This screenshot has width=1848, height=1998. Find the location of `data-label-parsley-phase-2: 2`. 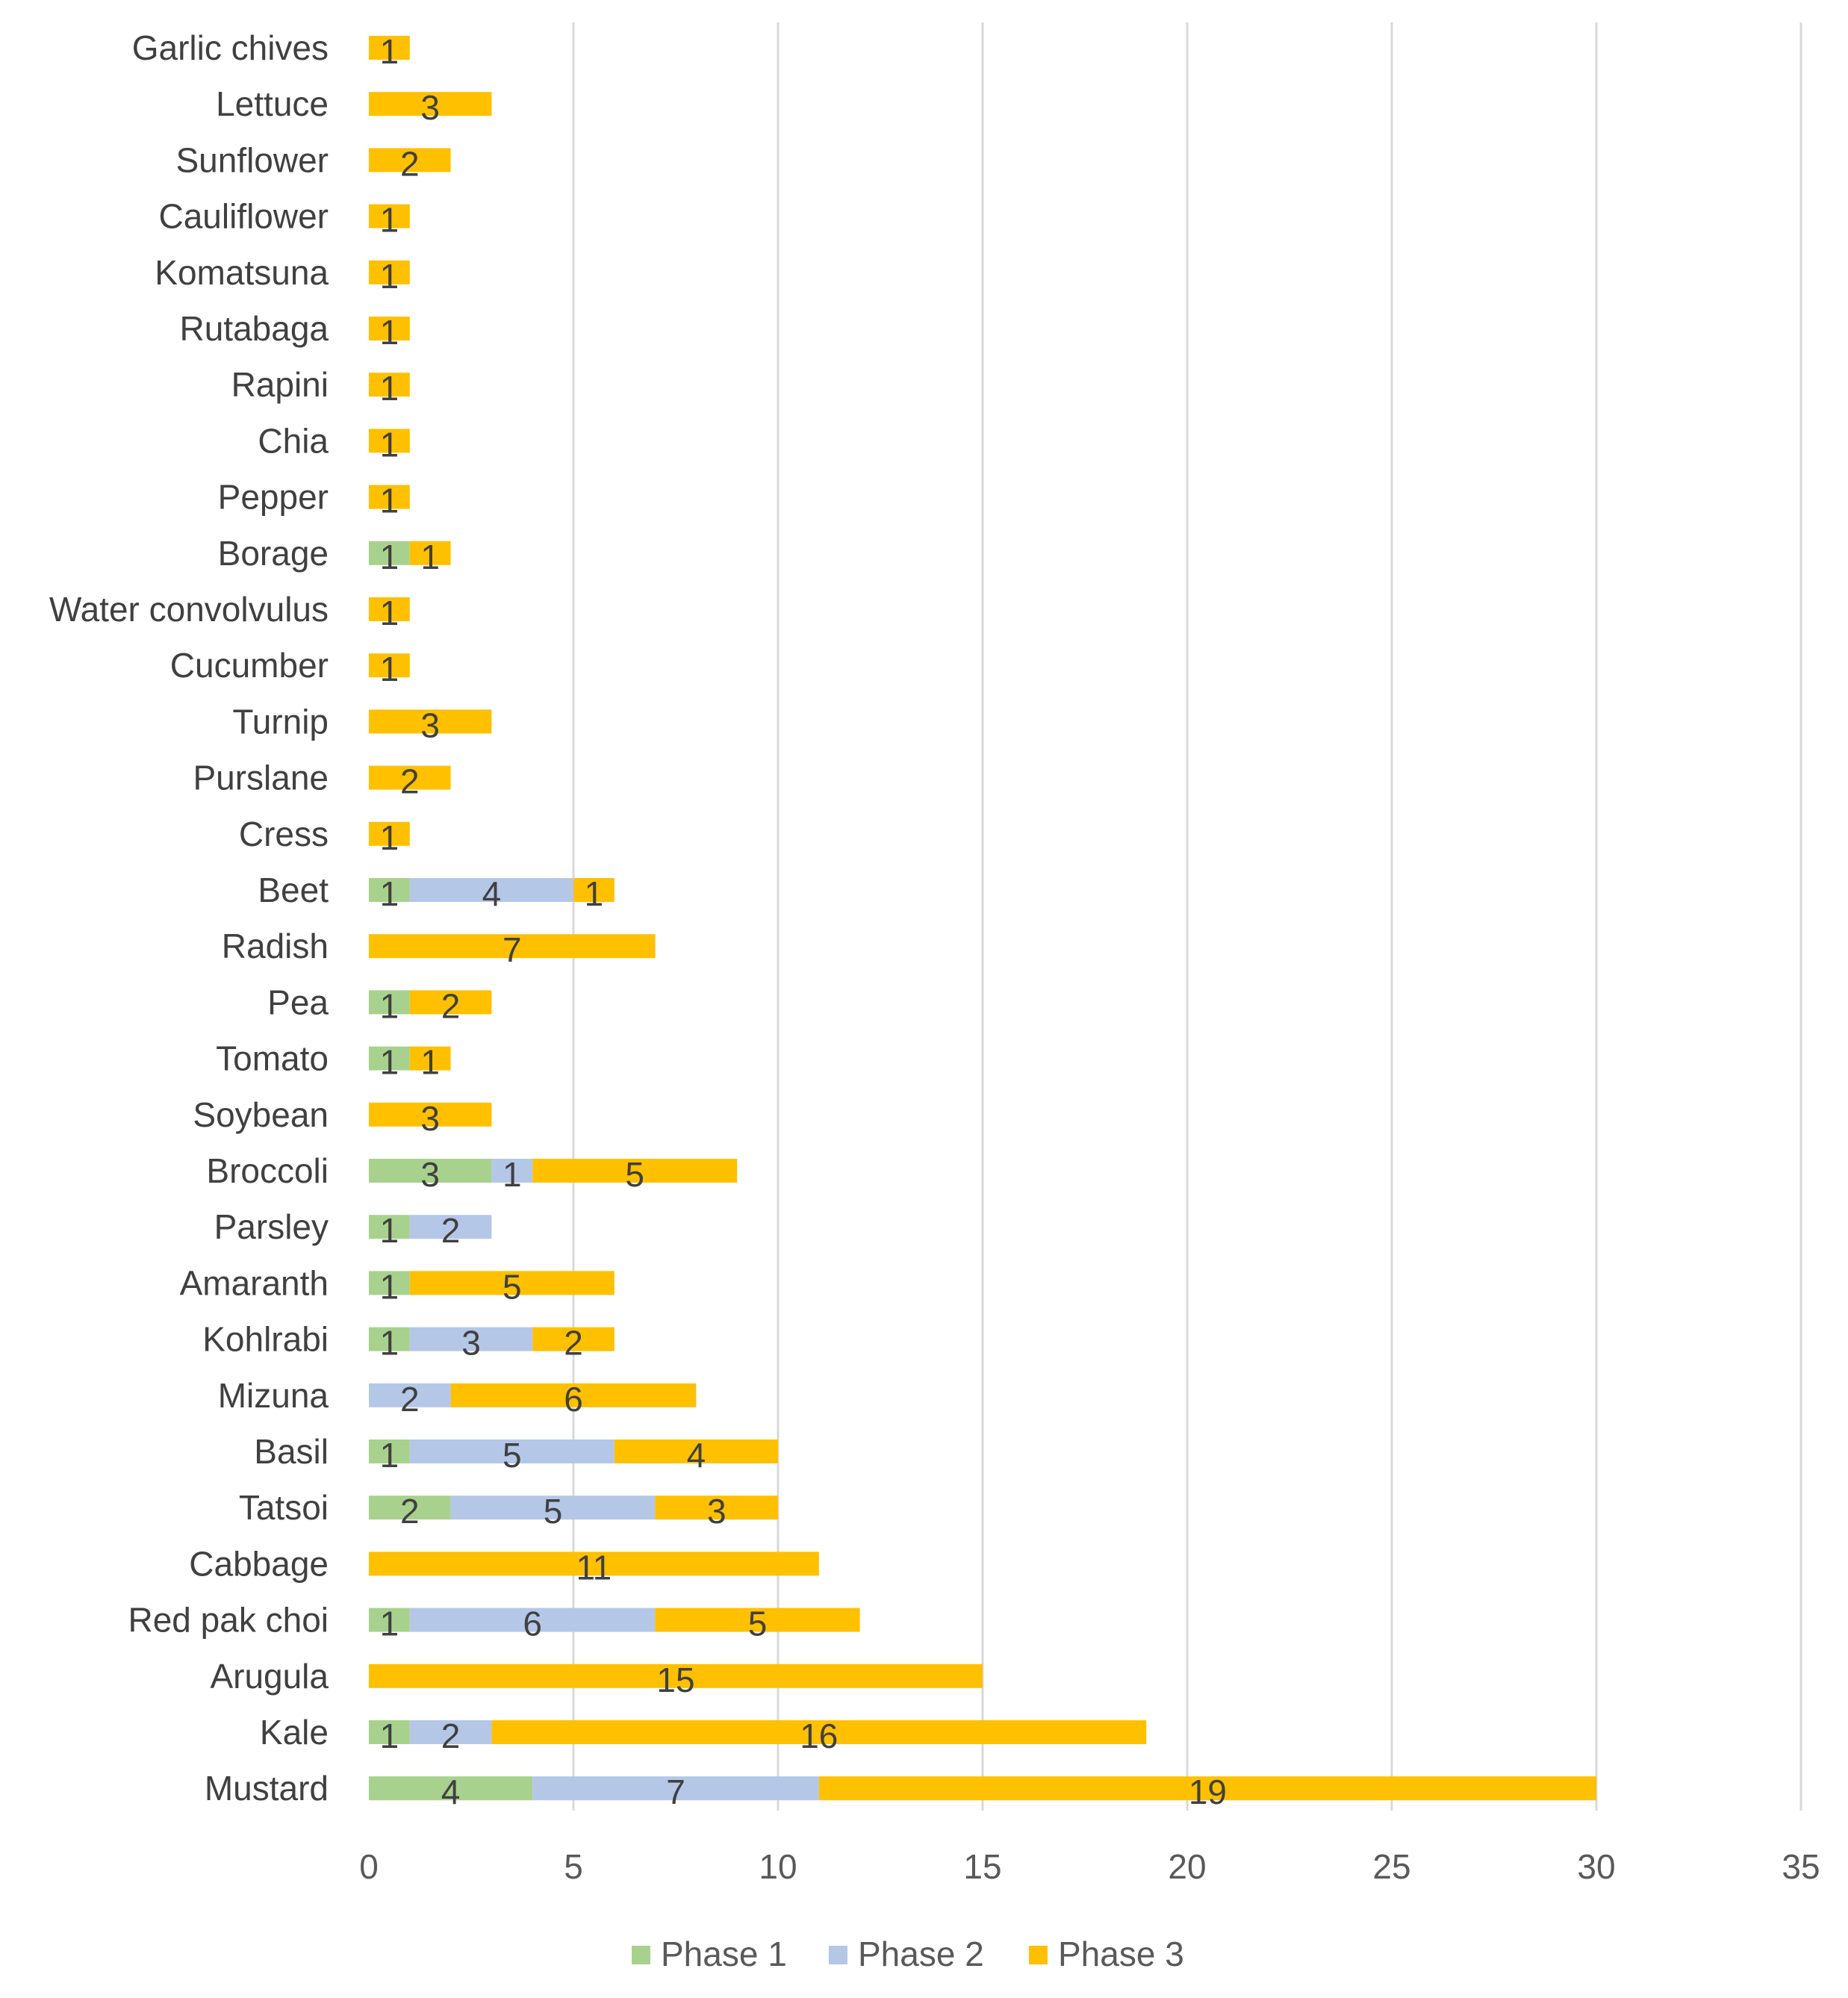

data-label-parsley-phase-2: 2 is located at coordinates (451, 1231).